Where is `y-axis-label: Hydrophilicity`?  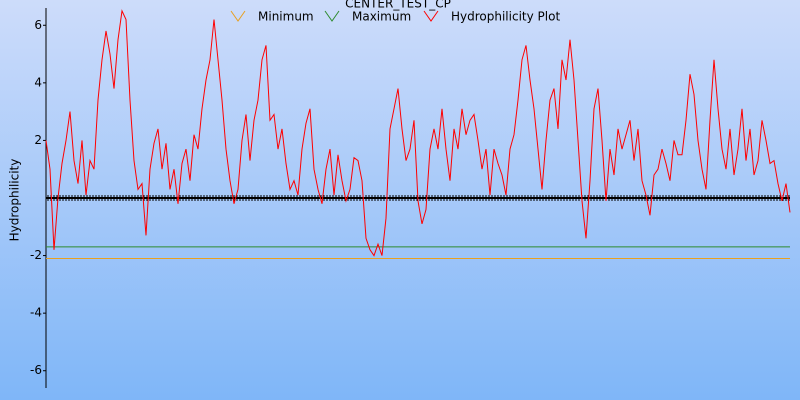 y-axis-label: Hydrophilicity is located at coordinates (15, 200).